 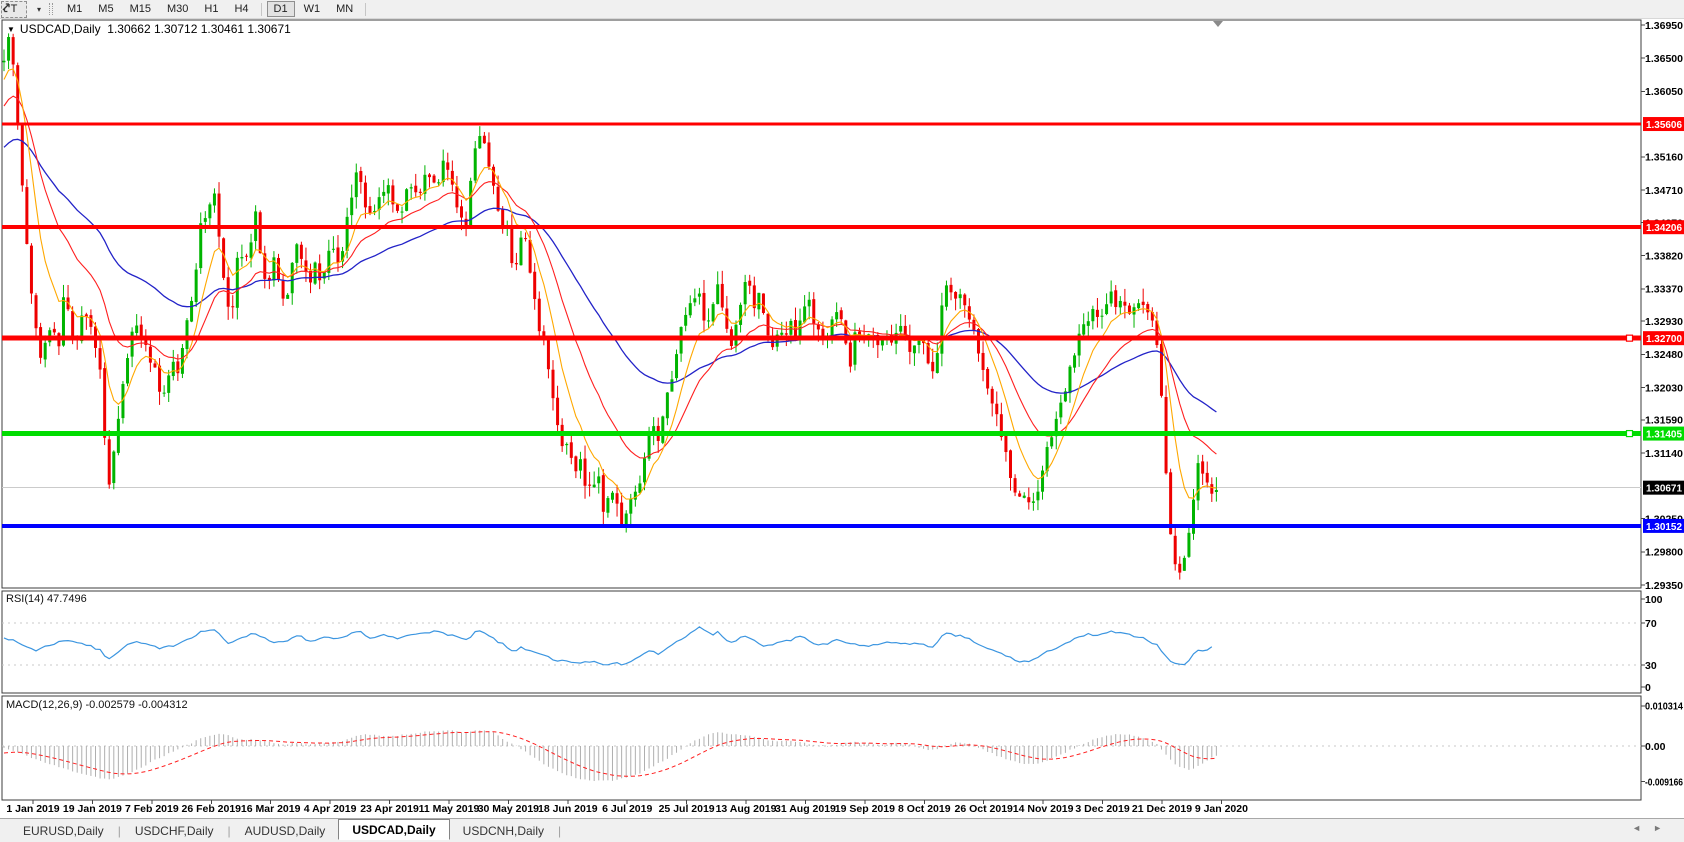 What do you see at coordinates (1664, 322) in the screenshot?
I see `svg-text: 1.32930` at bounding box center [1664, 322].